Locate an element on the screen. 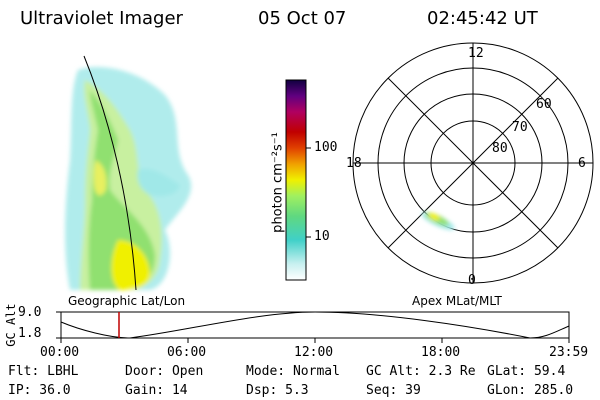  mlat-label-80: 80 is located at coordinates (500, 148).